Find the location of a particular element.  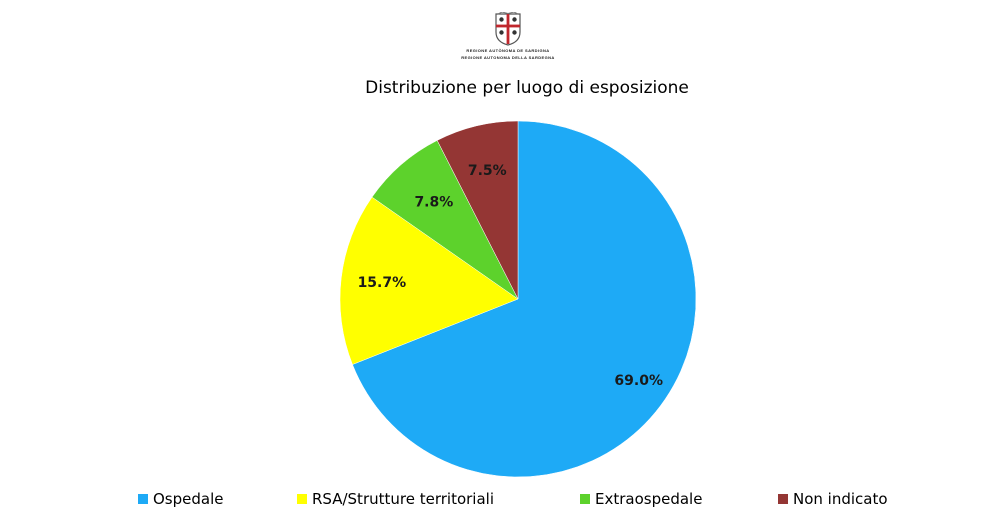

legend-label: Non indicato is located at coordinates (840, 499).